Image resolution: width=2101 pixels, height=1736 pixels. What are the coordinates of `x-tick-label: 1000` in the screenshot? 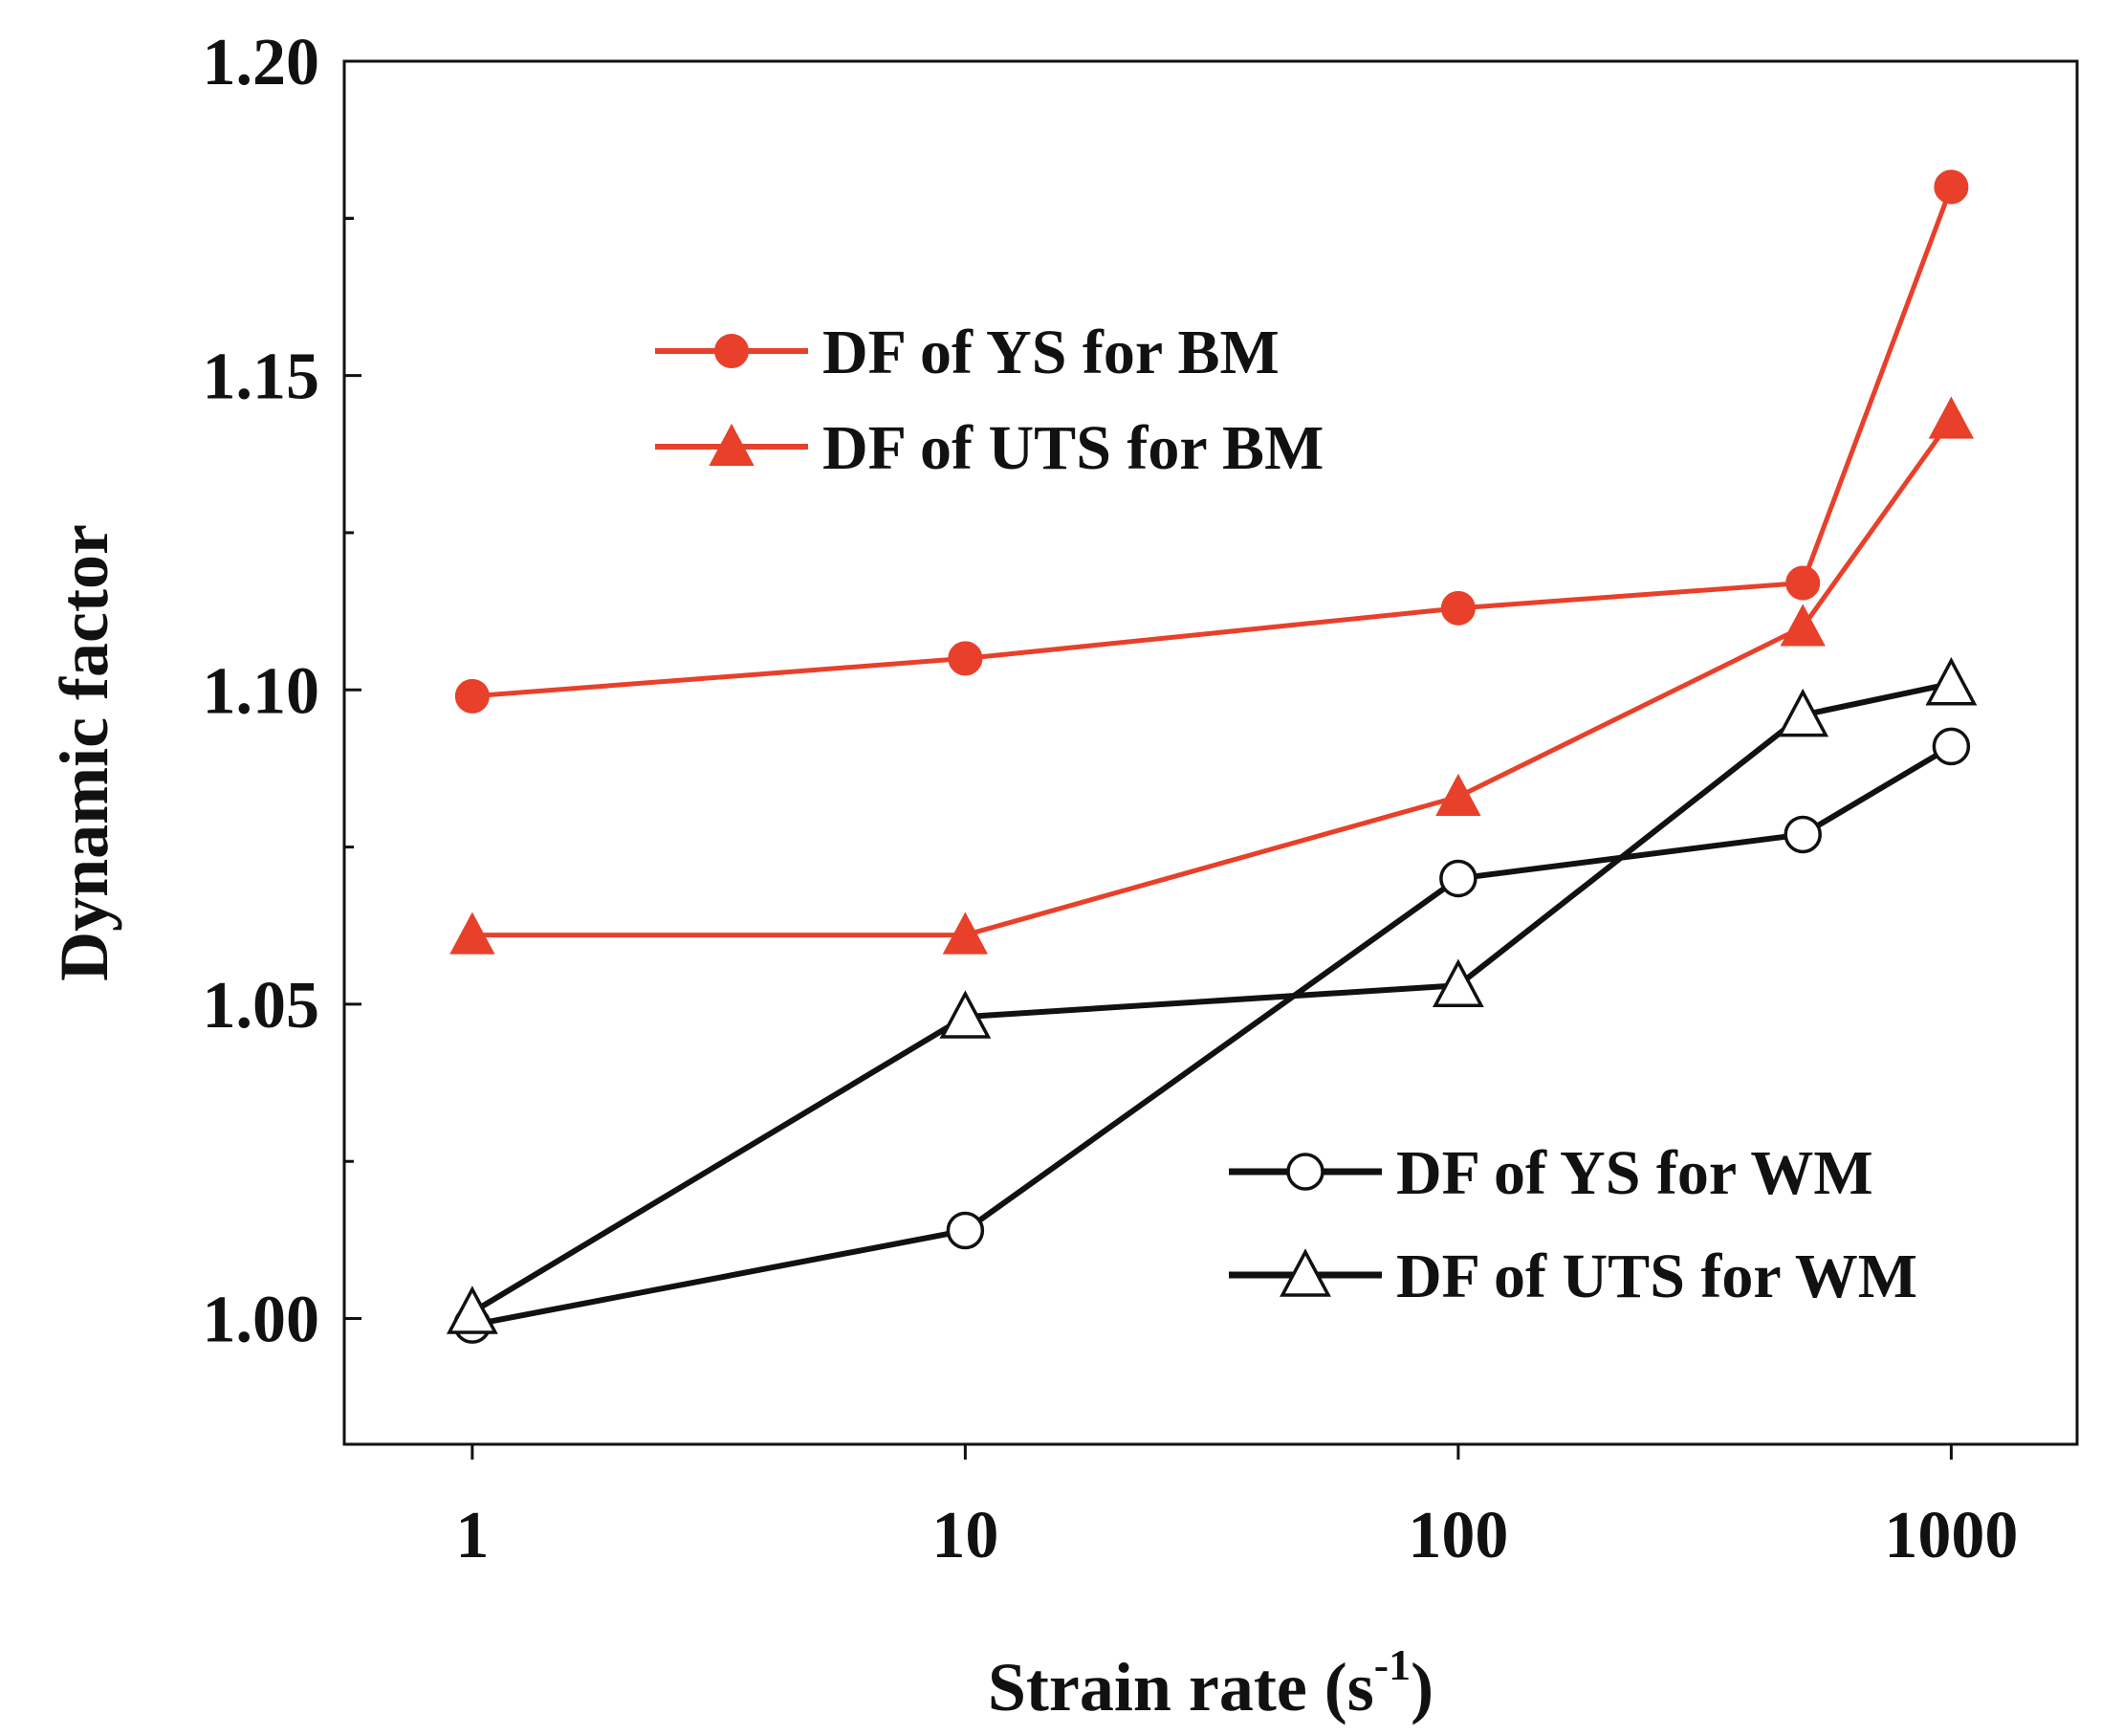 It's located at (1951, 1535).